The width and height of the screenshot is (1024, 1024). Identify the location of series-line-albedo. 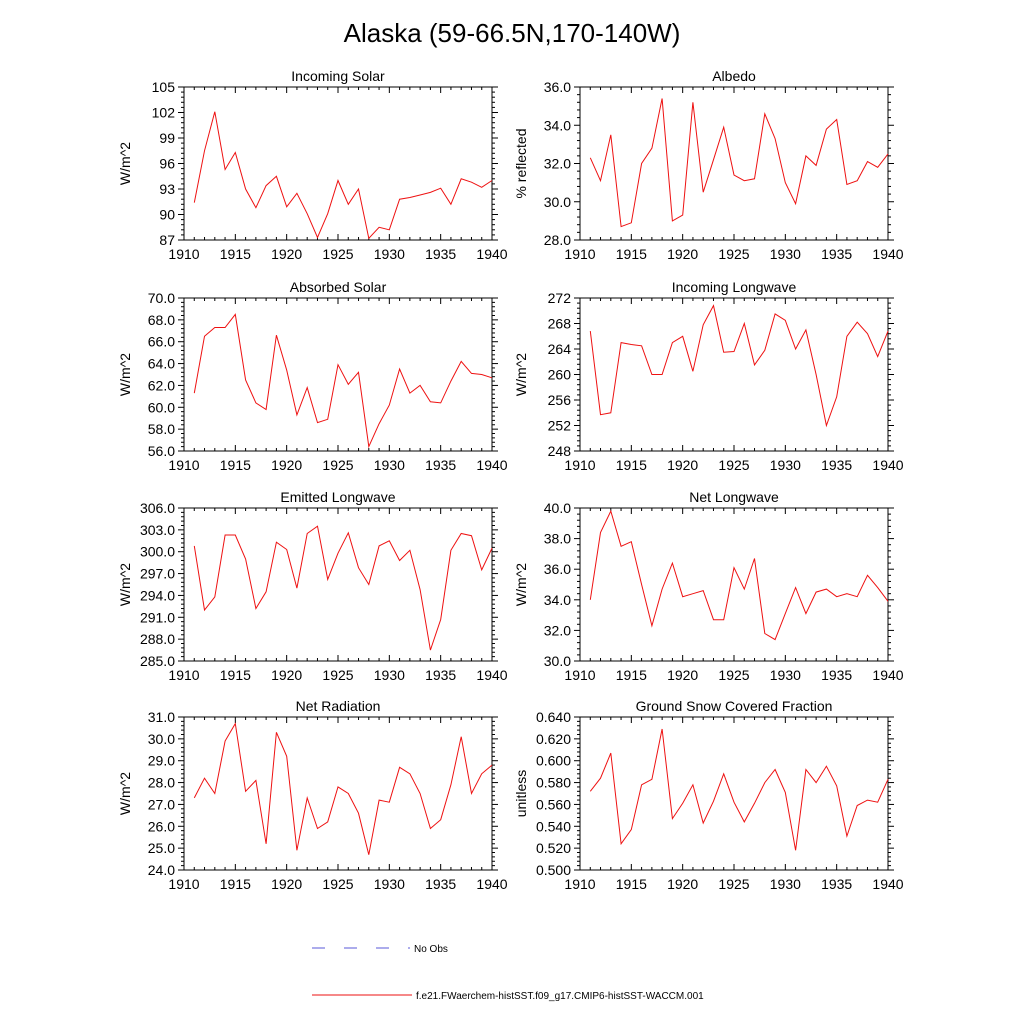
(739, 163).